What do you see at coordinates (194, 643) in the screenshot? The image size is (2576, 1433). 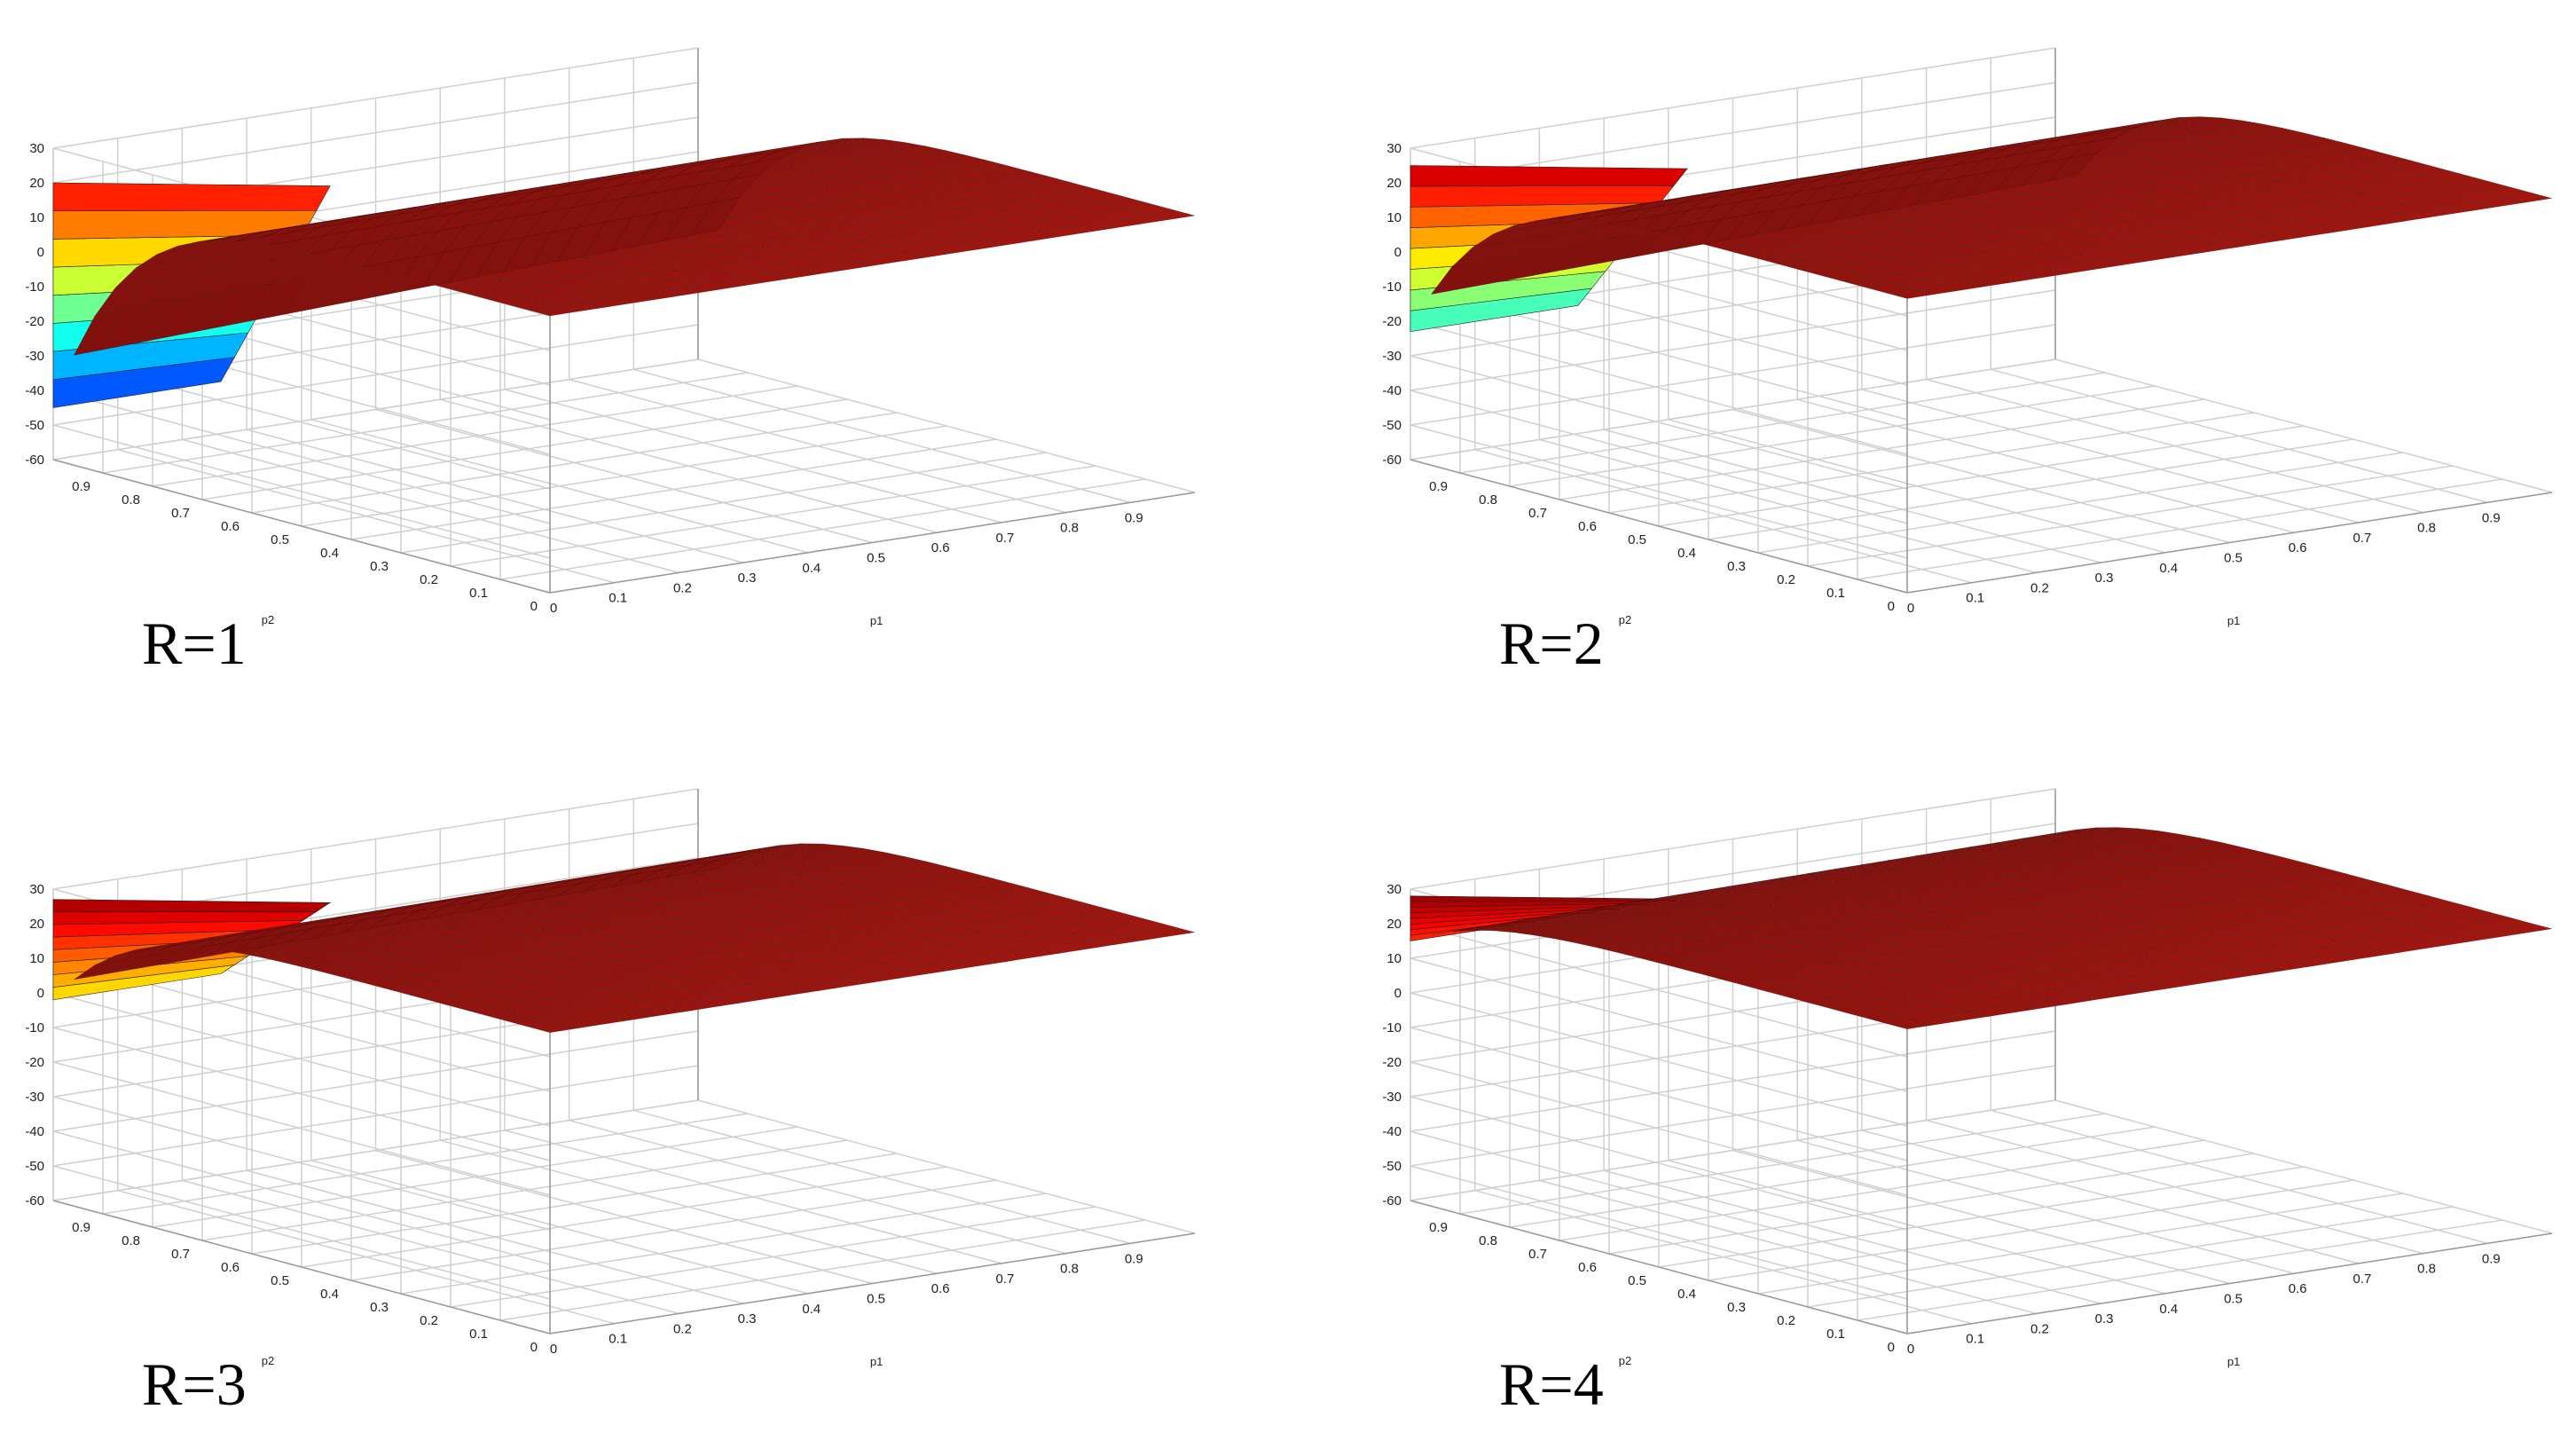 I see `panel-label: R=1` at bounding box center [194, 643].